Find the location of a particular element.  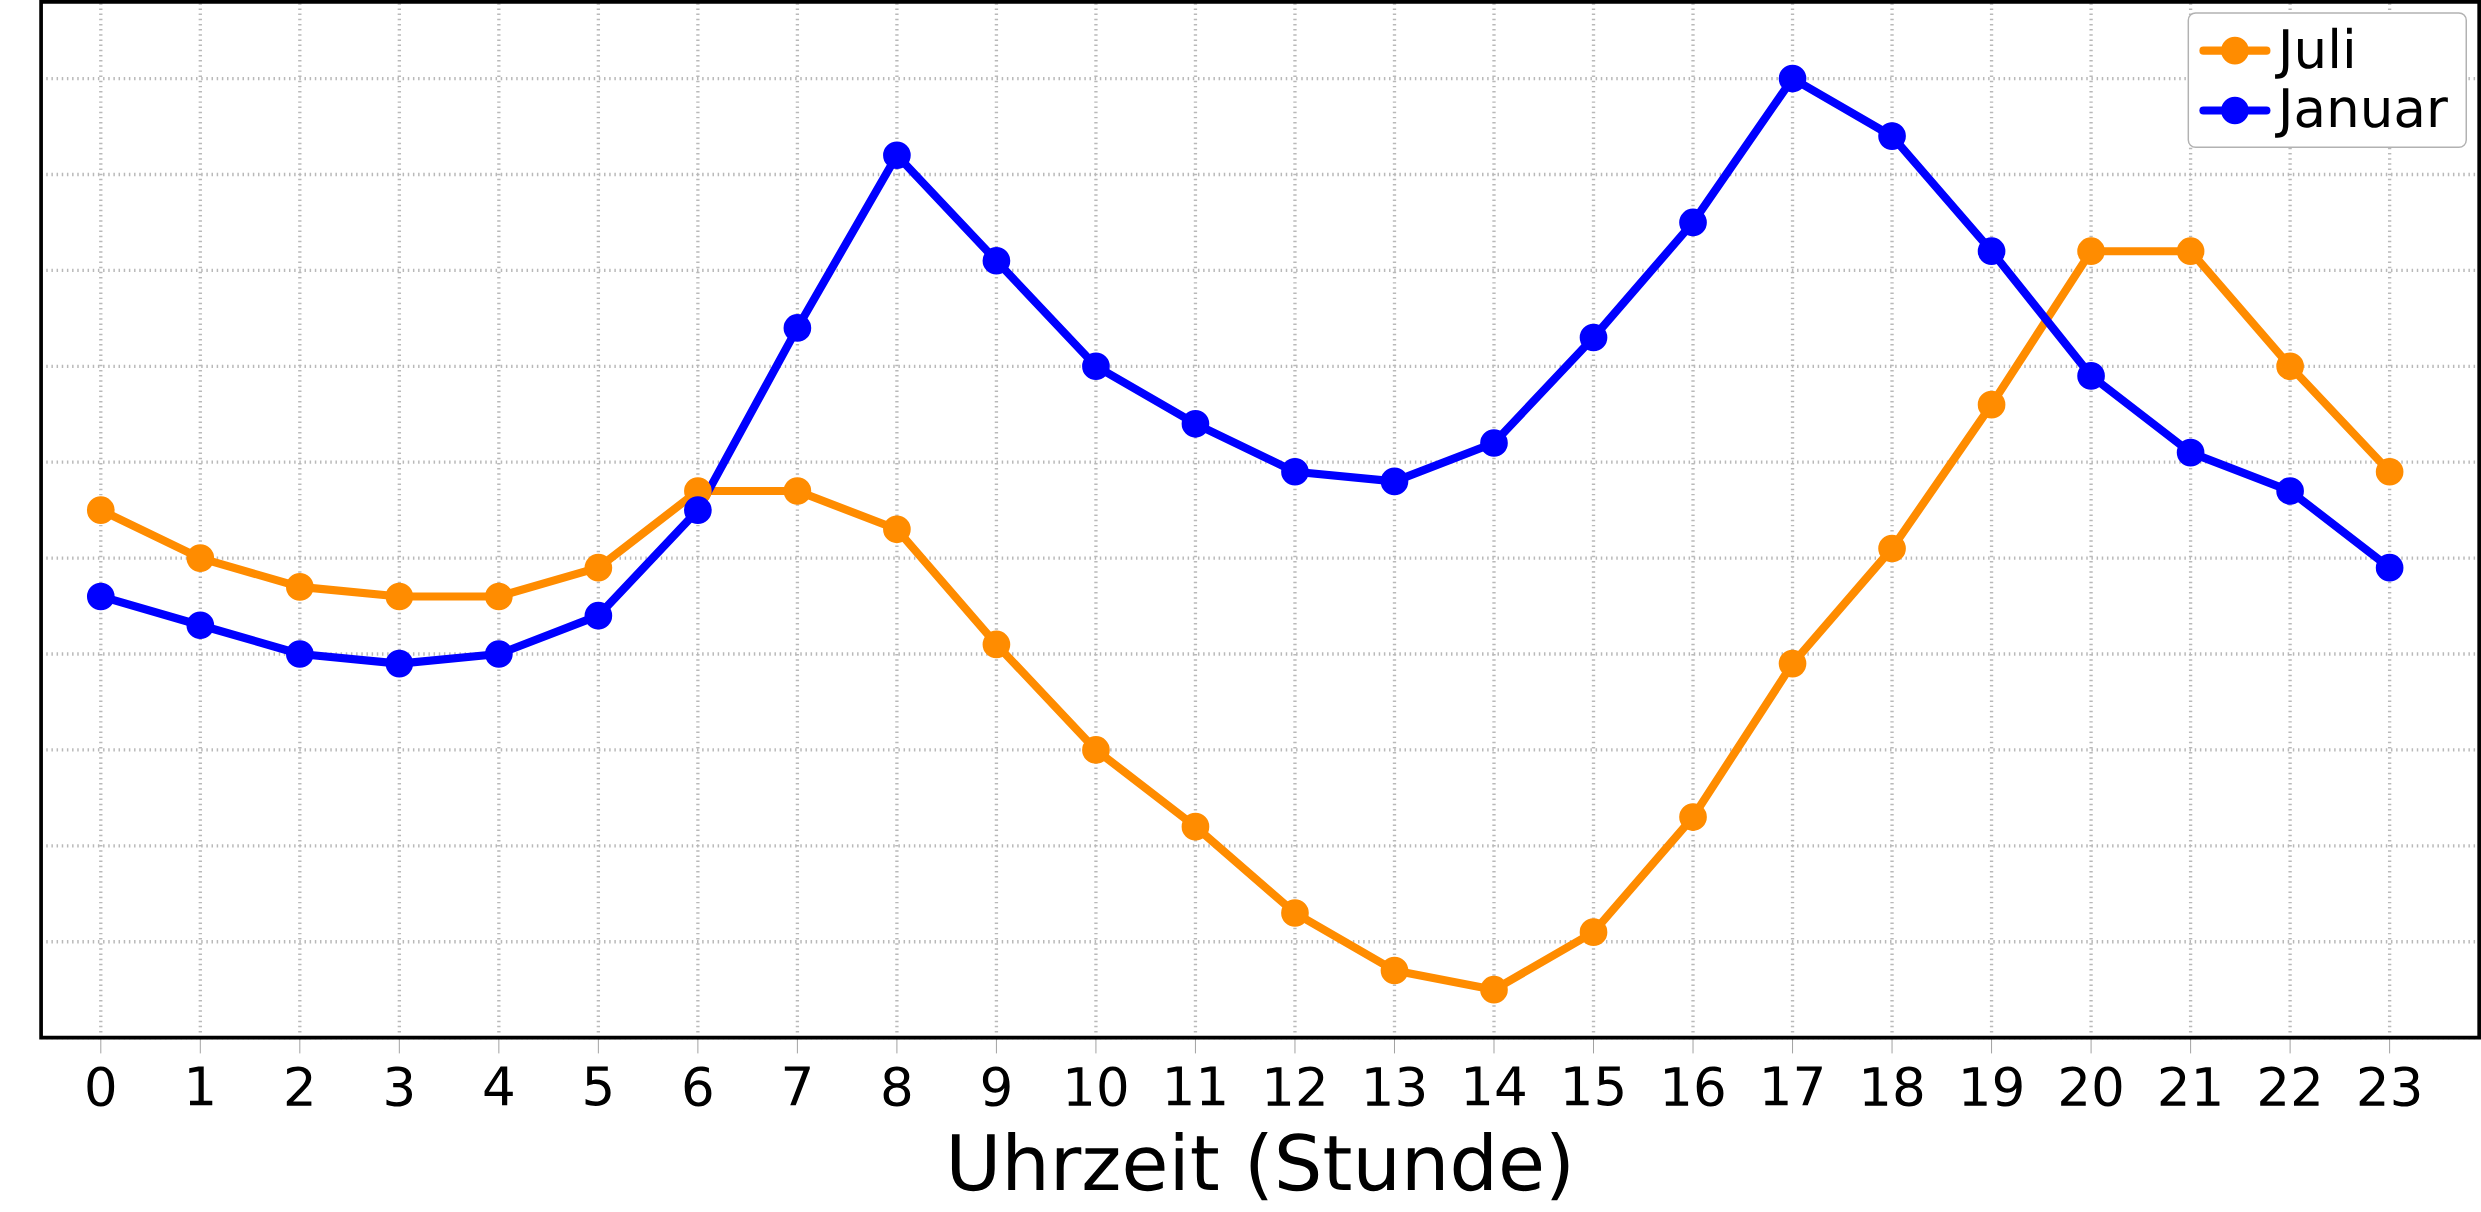

x-tick-label: 12 is located at coordinates (1295, 1086).